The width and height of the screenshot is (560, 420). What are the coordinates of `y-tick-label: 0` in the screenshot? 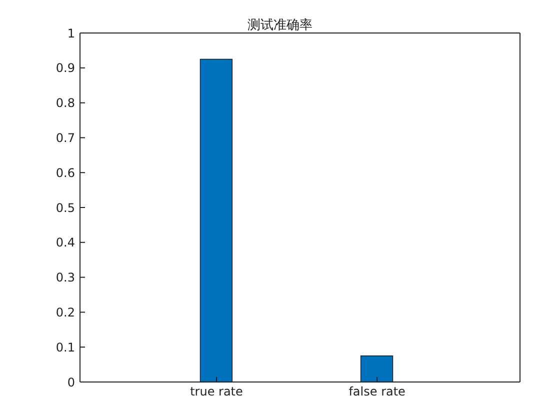 It's located at (71, 382).